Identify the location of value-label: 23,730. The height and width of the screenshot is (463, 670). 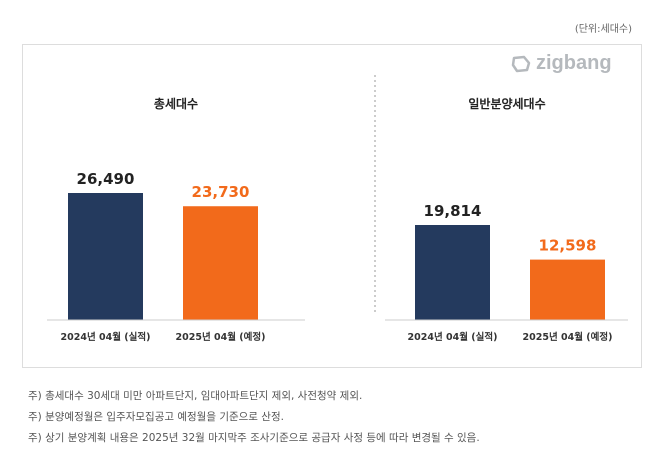
(221, 192).